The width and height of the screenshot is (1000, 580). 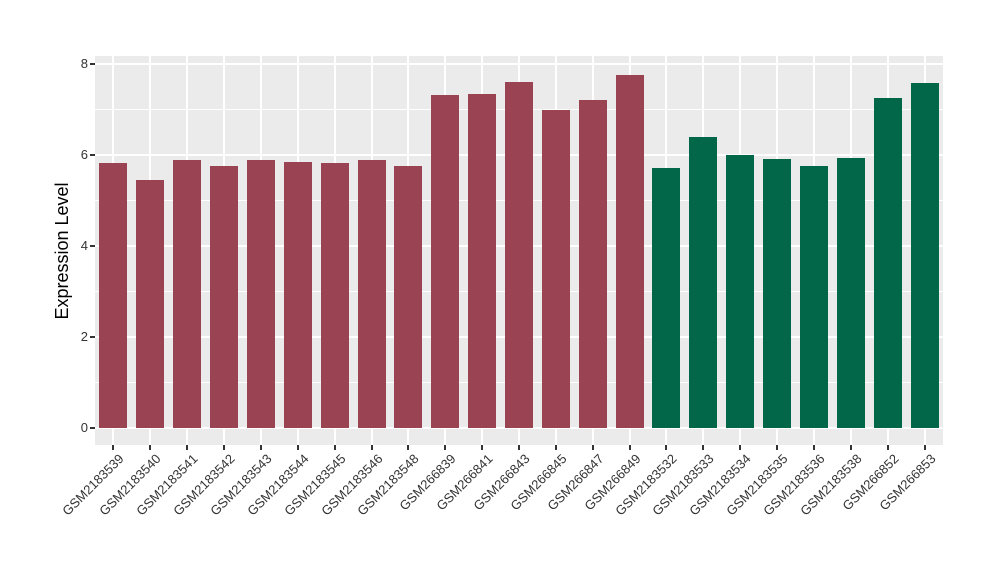 What do you see at coordinates (482, 260) in the screenshot?
I see `bar-GSM266841` at bounding box center [482, 260].